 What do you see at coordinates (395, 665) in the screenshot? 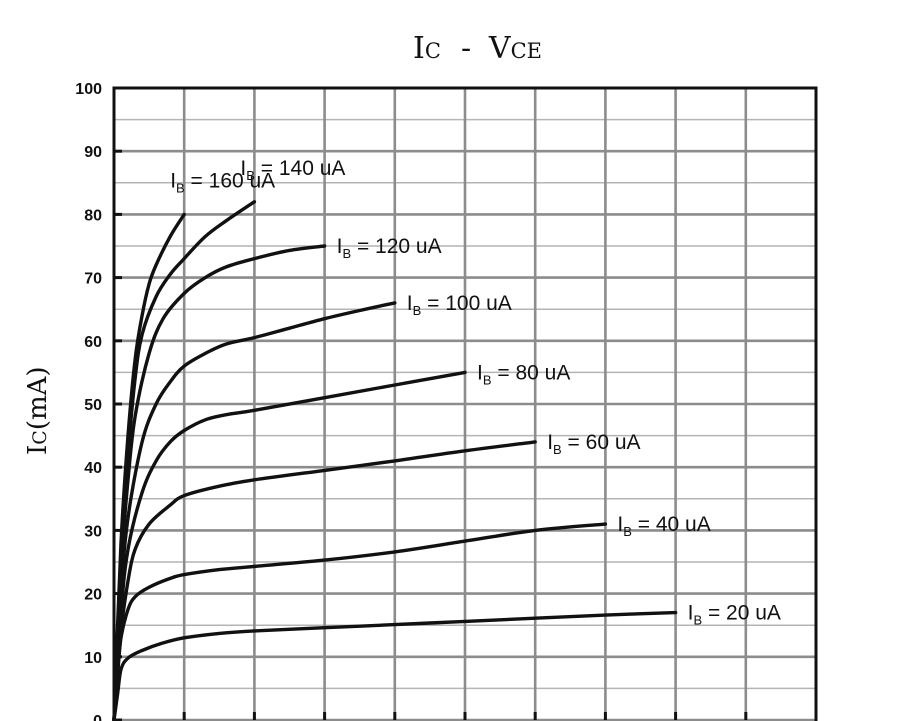
I see `series-line-ib-20ua` at bounding box center [395, 665].